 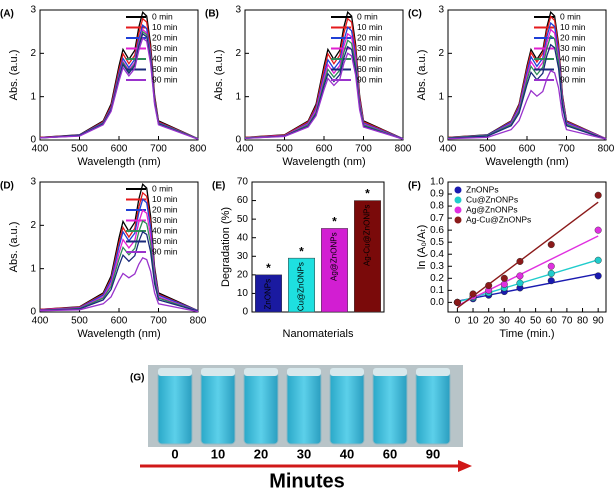 What do you see at coordinates (583, 321) in the screenshot?
I see `x-tick-label: 80` at bounding box center [583, 321].